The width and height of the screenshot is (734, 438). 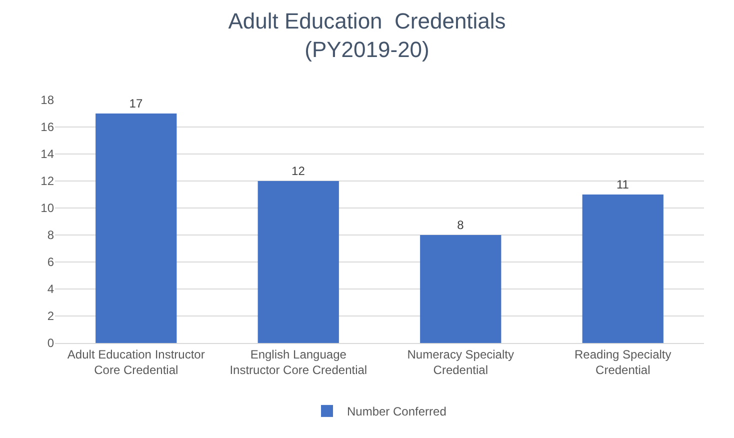 I want to click on data-label: 11, so click(x=623, y=185).